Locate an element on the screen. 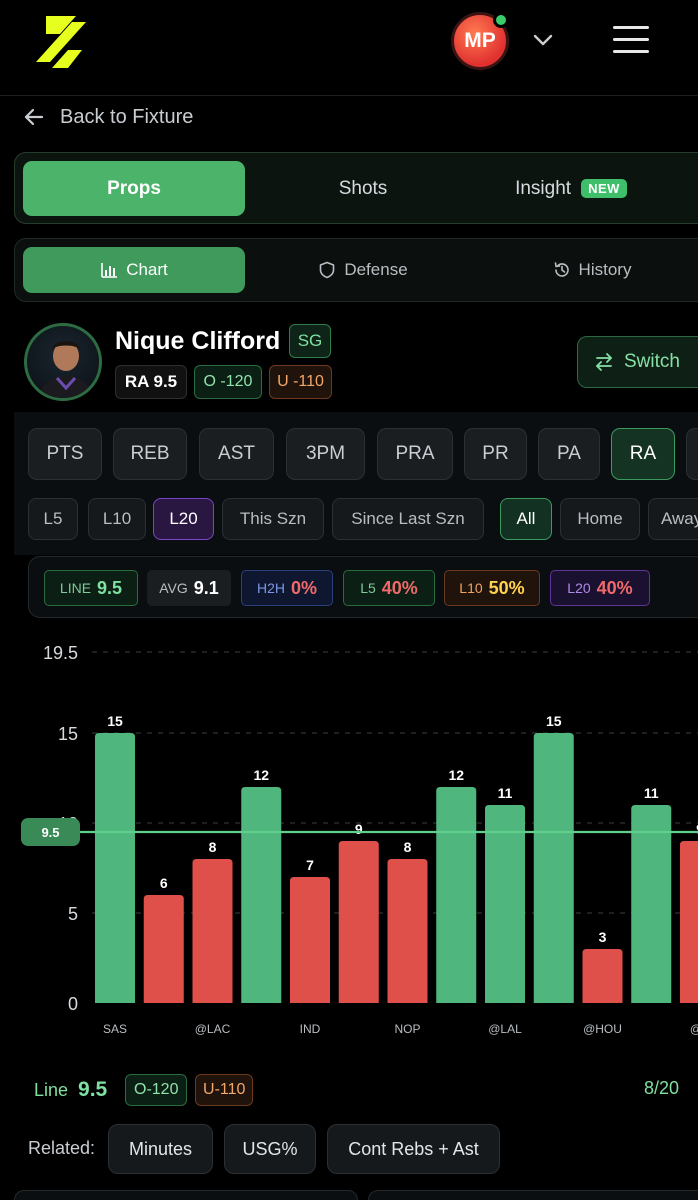 The height and width of the screenshot is (1200, 698). related-cont-rebs-ast-button: Cont Rebs + Ast is located at coordinates (413, 1149).